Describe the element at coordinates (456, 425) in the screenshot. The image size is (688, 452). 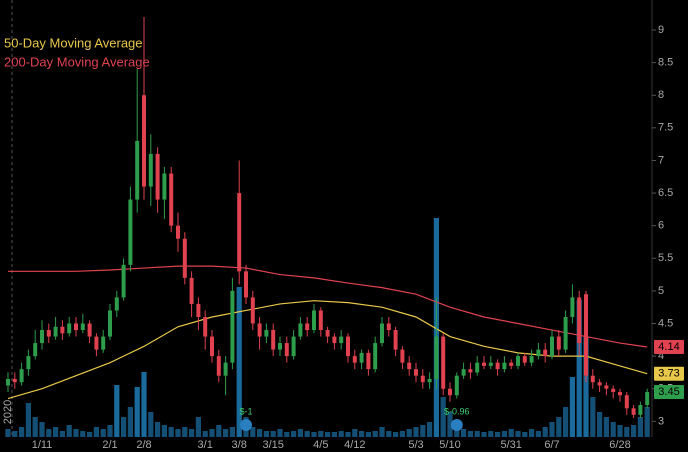
I see `event-icon` at that location.